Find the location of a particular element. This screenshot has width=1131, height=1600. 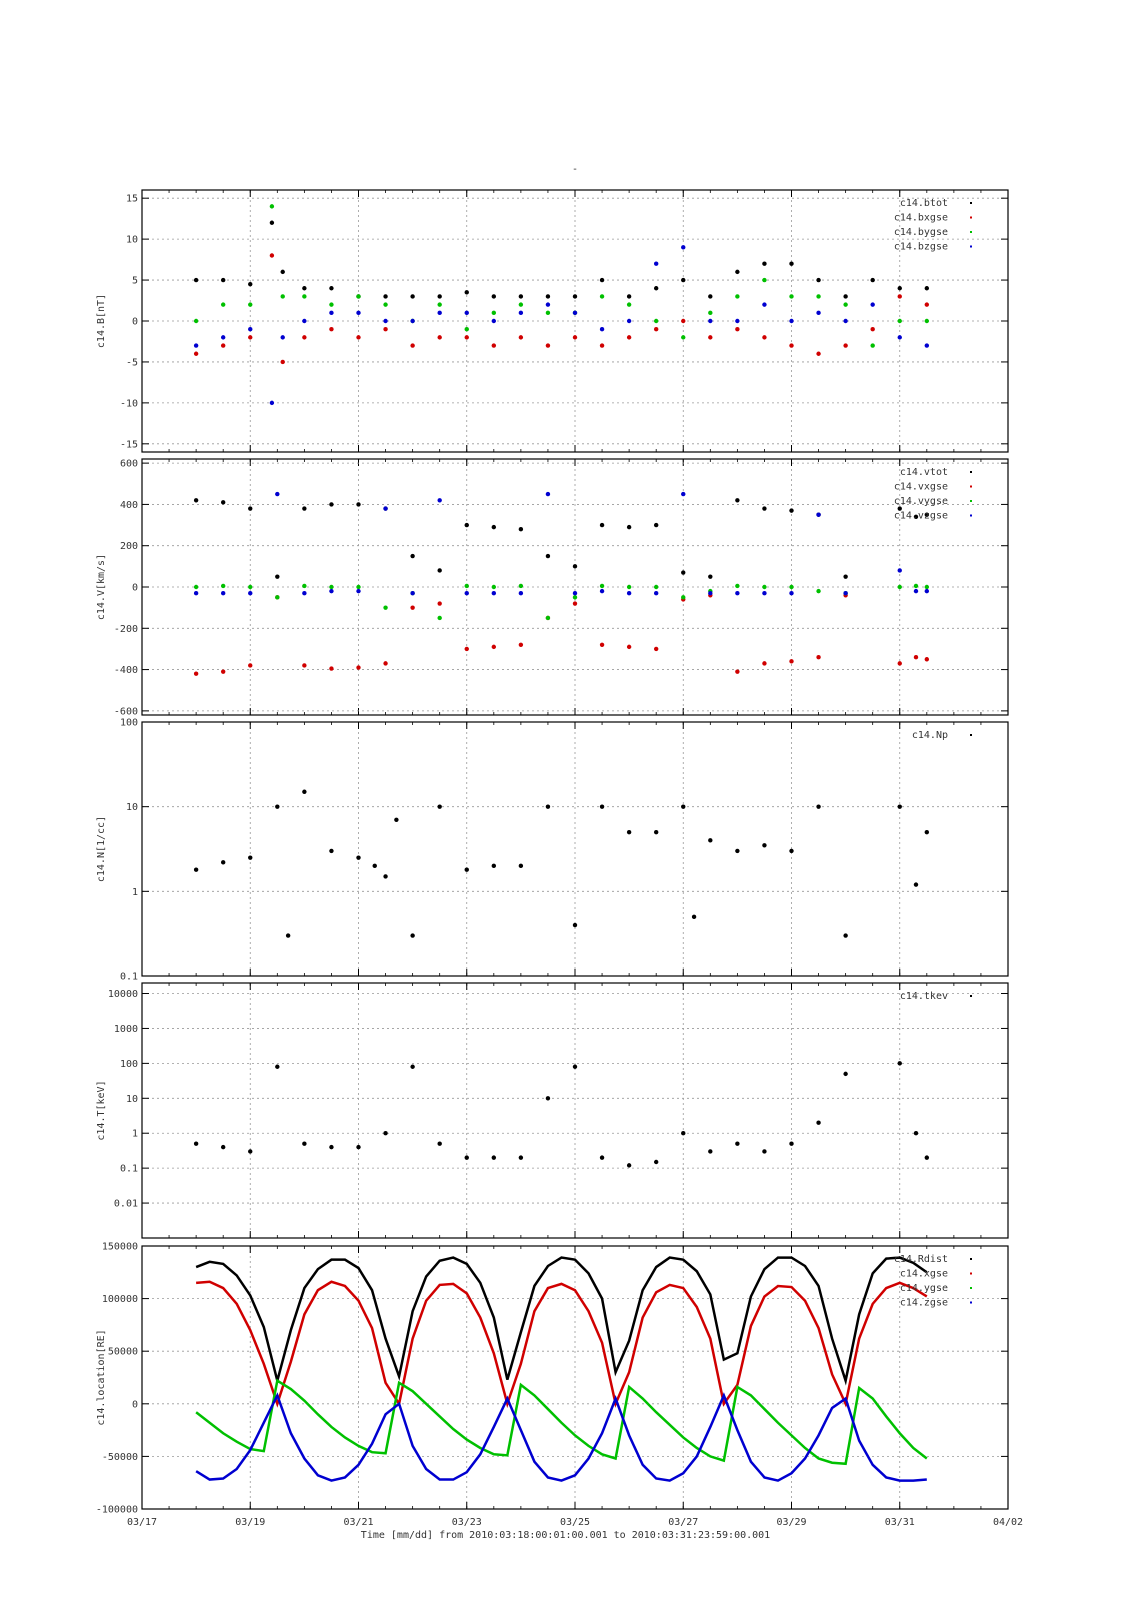

y-tick-label: 1 is located at coordinates (135, 892).